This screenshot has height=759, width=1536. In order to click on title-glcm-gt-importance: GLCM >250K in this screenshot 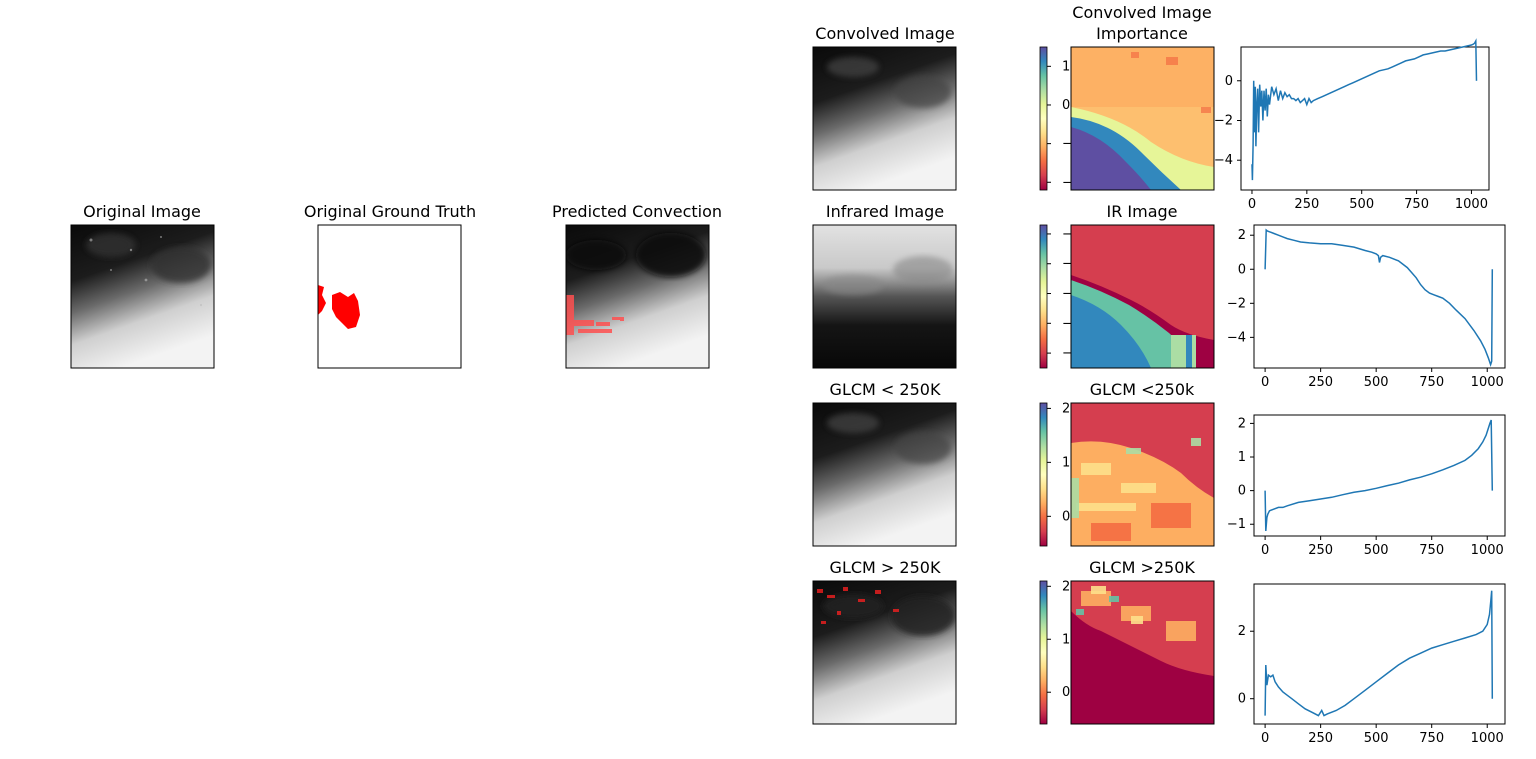, I will do `click(1142, 567)`.